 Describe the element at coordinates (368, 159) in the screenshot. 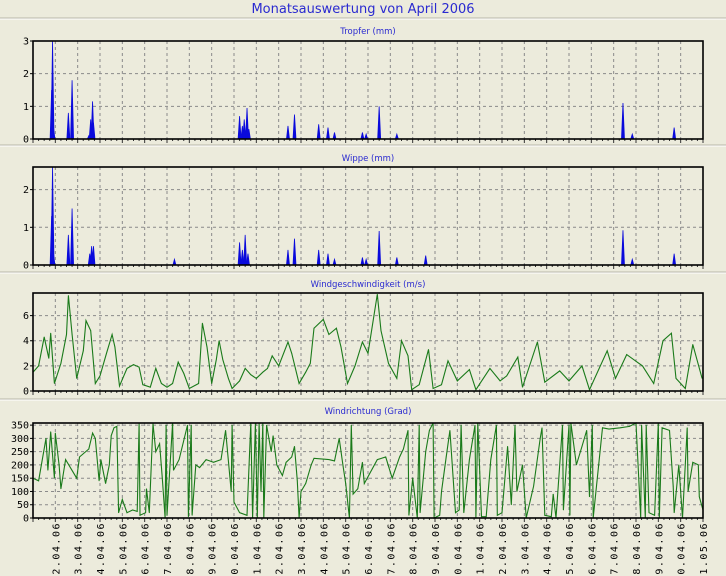

I see `panel-title-wippe: Wippe (mm)` at that location.